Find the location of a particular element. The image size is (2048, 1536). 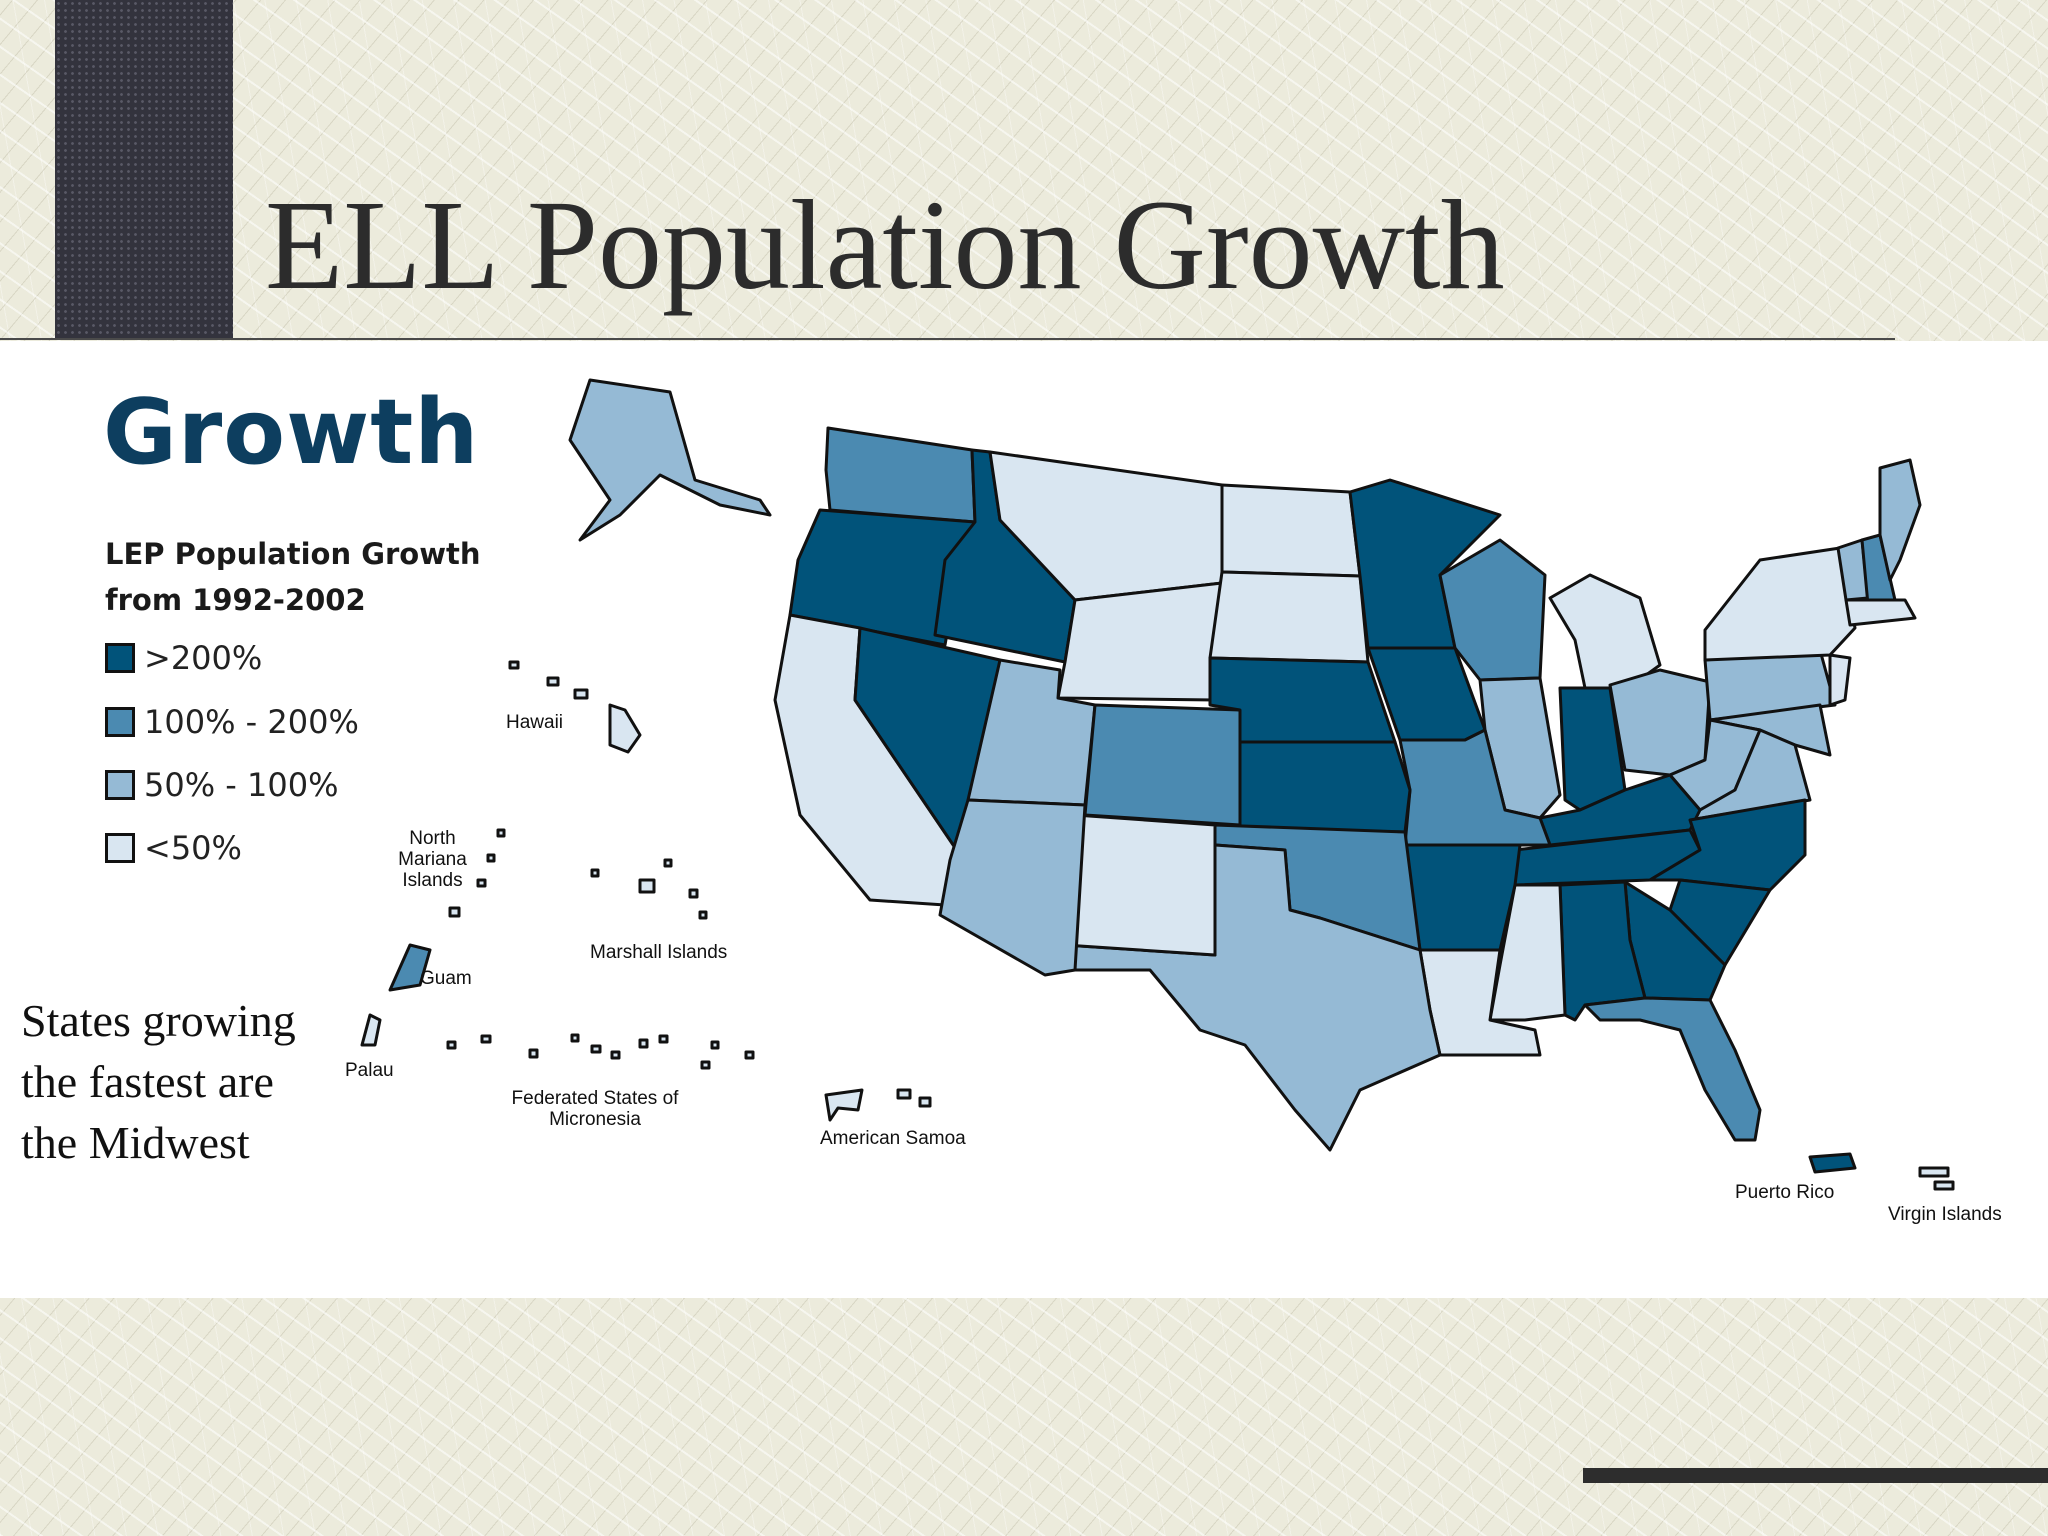

state-washington is located at coordinates (900, 475).